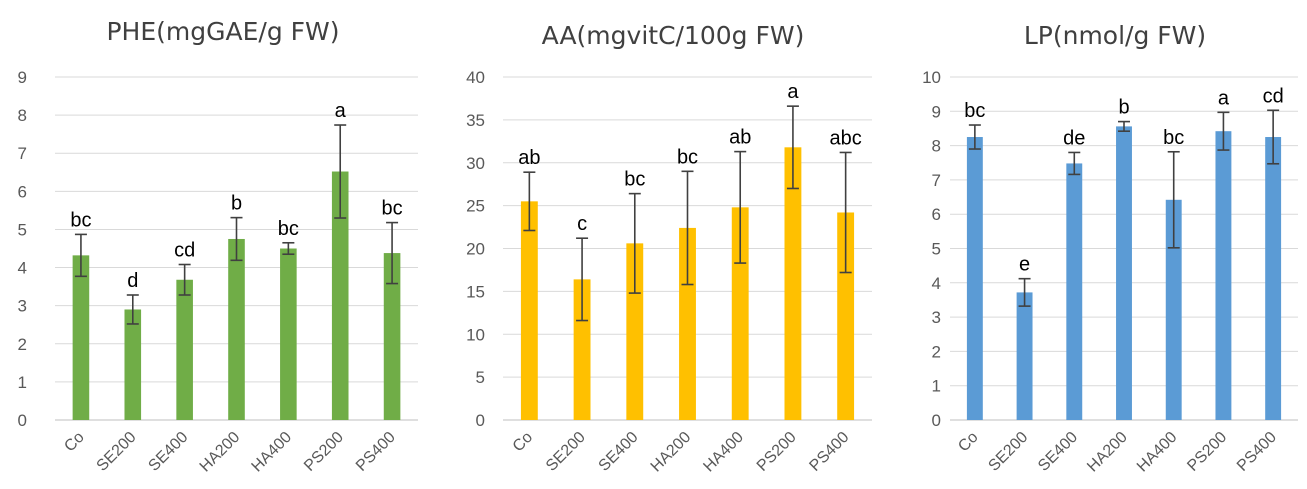 Image resolution: width=1307 pixels, height=489 pixels. What do you see at coordinates (619, 452) in the screenshot?
I see `x-tick-label-aa-se400: SE400` at bounding box center [619, 452].